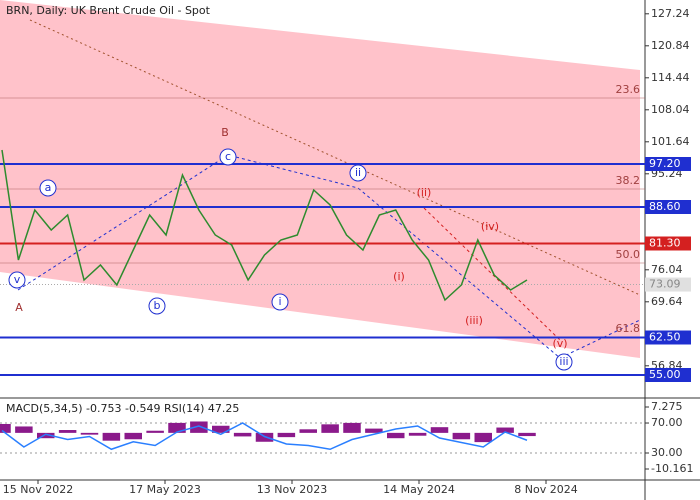  I want to click on chart-title: BRN, Daily: UK Brent Crude Oil - Spot, so click(108, 10).